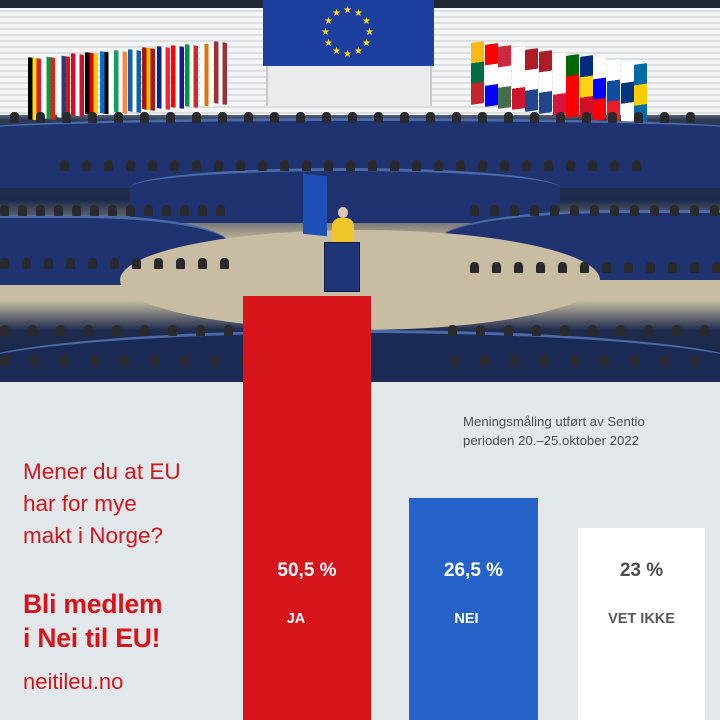  What do you see at coordinates (551, 440) in the screenshot?
I see `source-line-2: perioden 20.–25.oktober 2022` at bounding box center [551, 440].